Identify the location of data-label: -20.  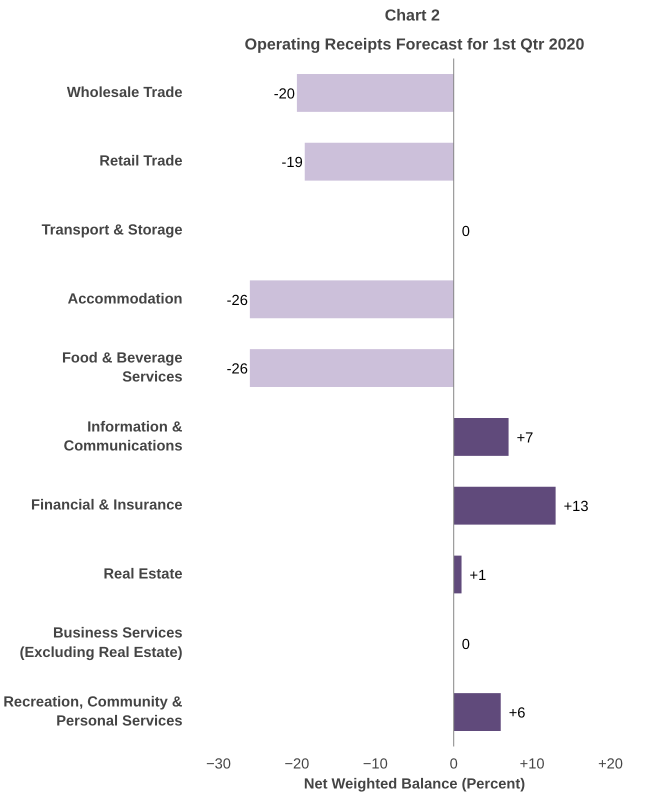
(284, 94).